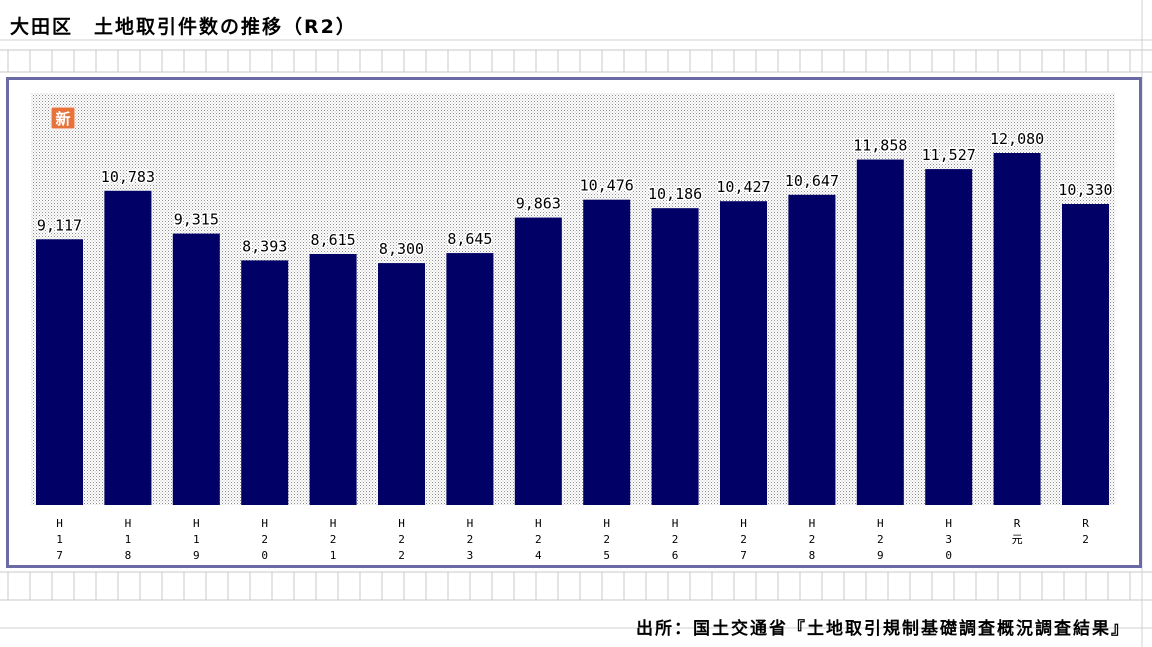  Describe the element at coordinates (128, 177) in the screenshot. I see `data-label: 10,783` at that location.